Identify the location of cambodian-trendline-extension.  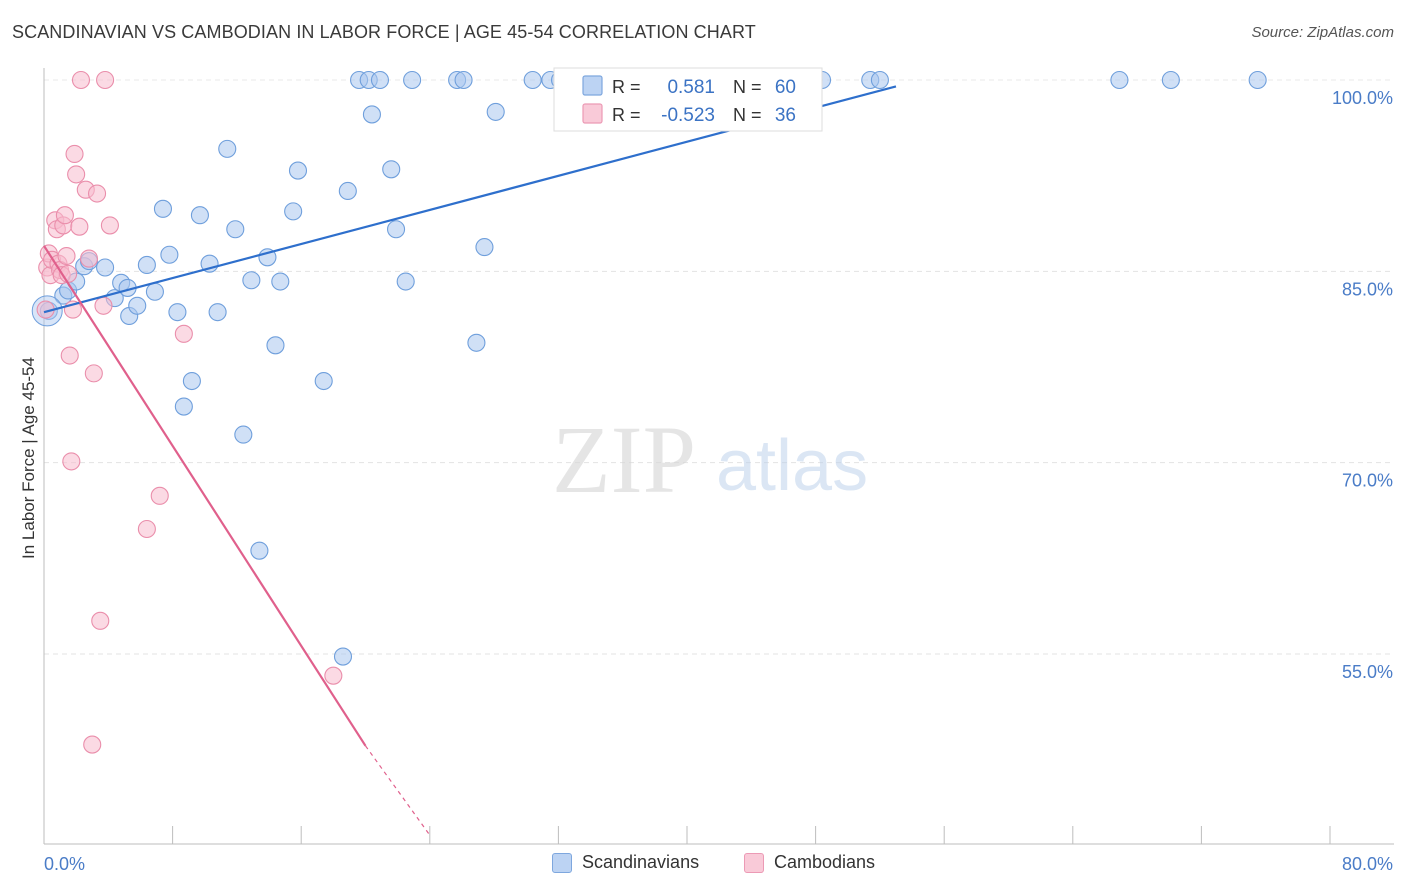
(398, 790).